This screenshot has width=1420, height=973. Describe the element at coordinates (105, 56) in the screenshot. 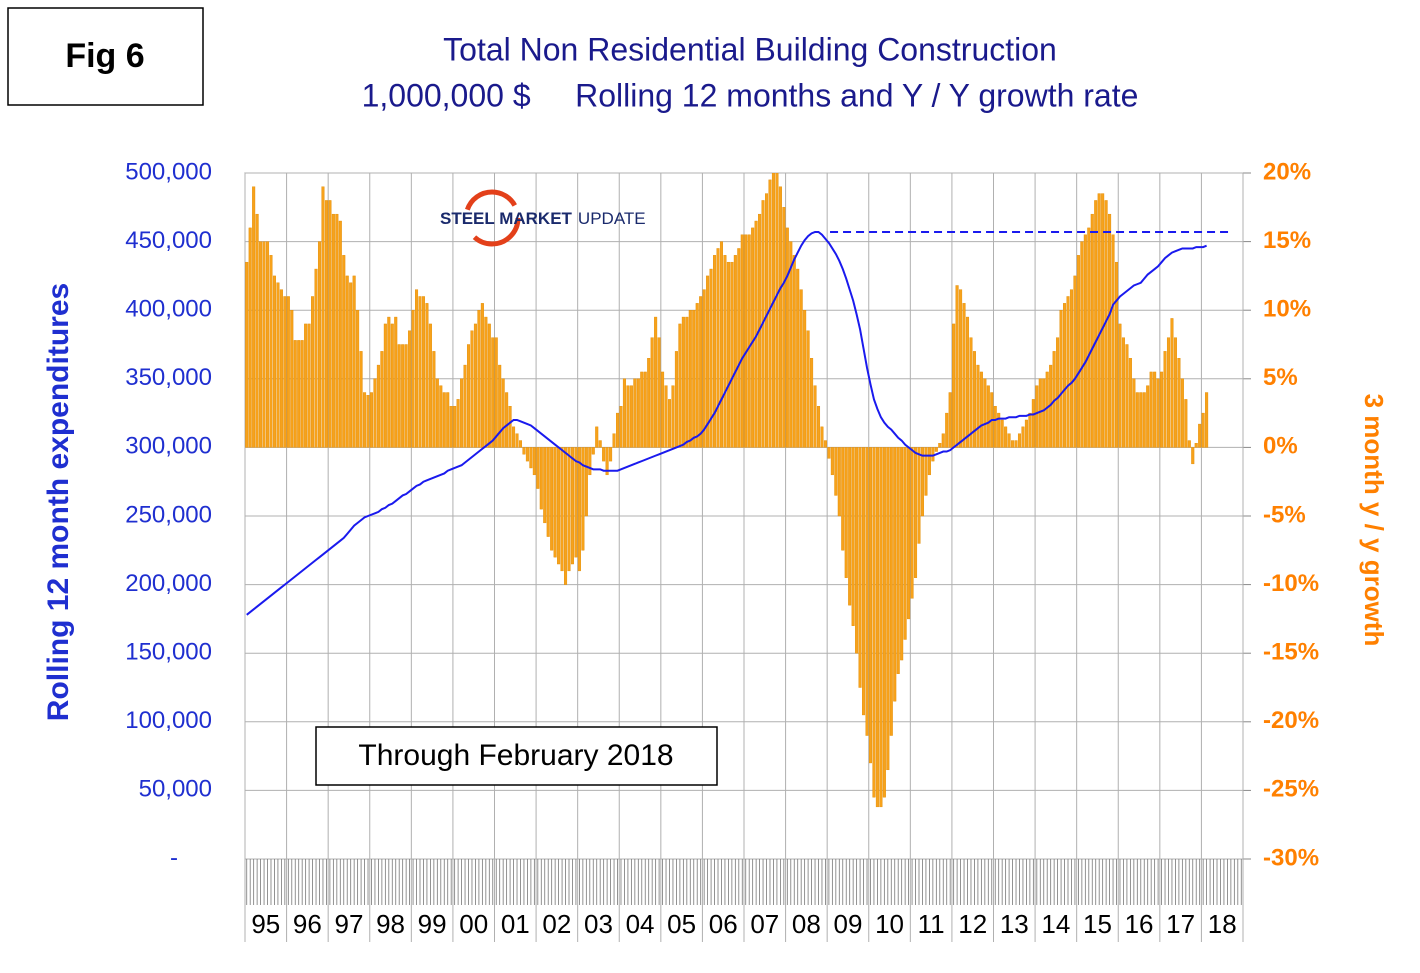

I see `fig-box` at that location.